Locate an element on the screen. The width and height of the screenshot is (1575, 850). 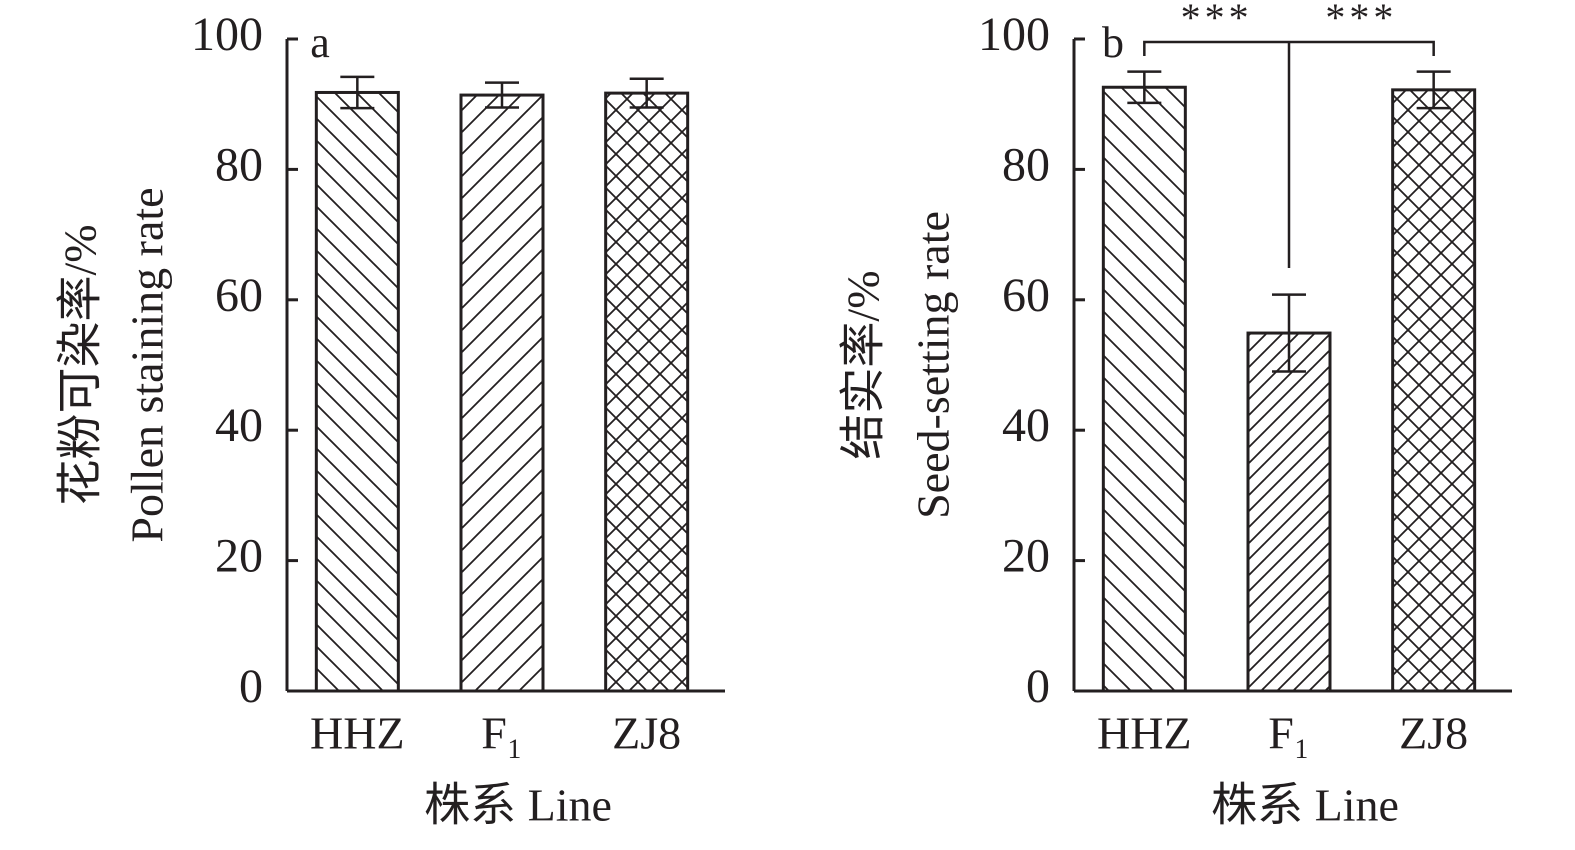
y-axis-title: Seed-setting rate is located at coordinates (933, 365).